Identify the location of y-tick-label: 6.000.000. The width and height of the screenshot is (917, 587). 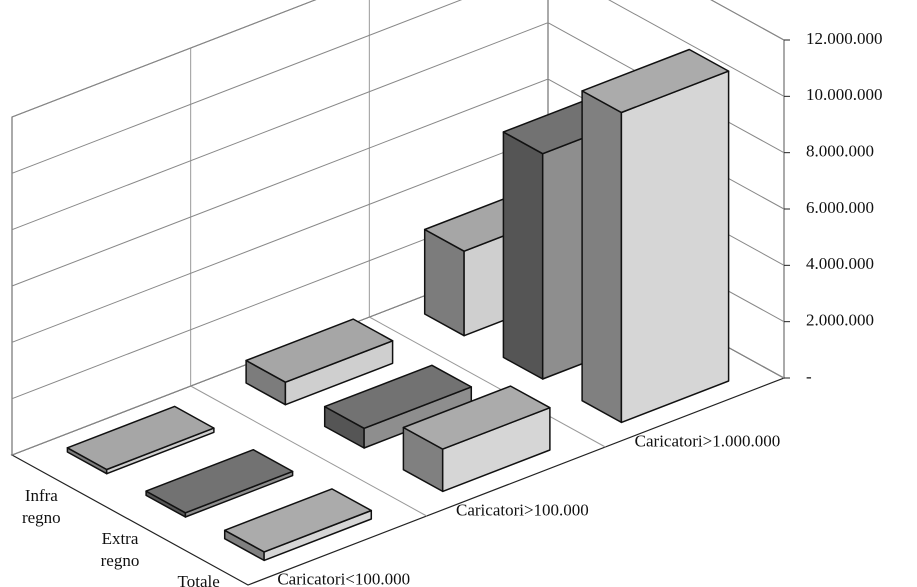
(840, 207).